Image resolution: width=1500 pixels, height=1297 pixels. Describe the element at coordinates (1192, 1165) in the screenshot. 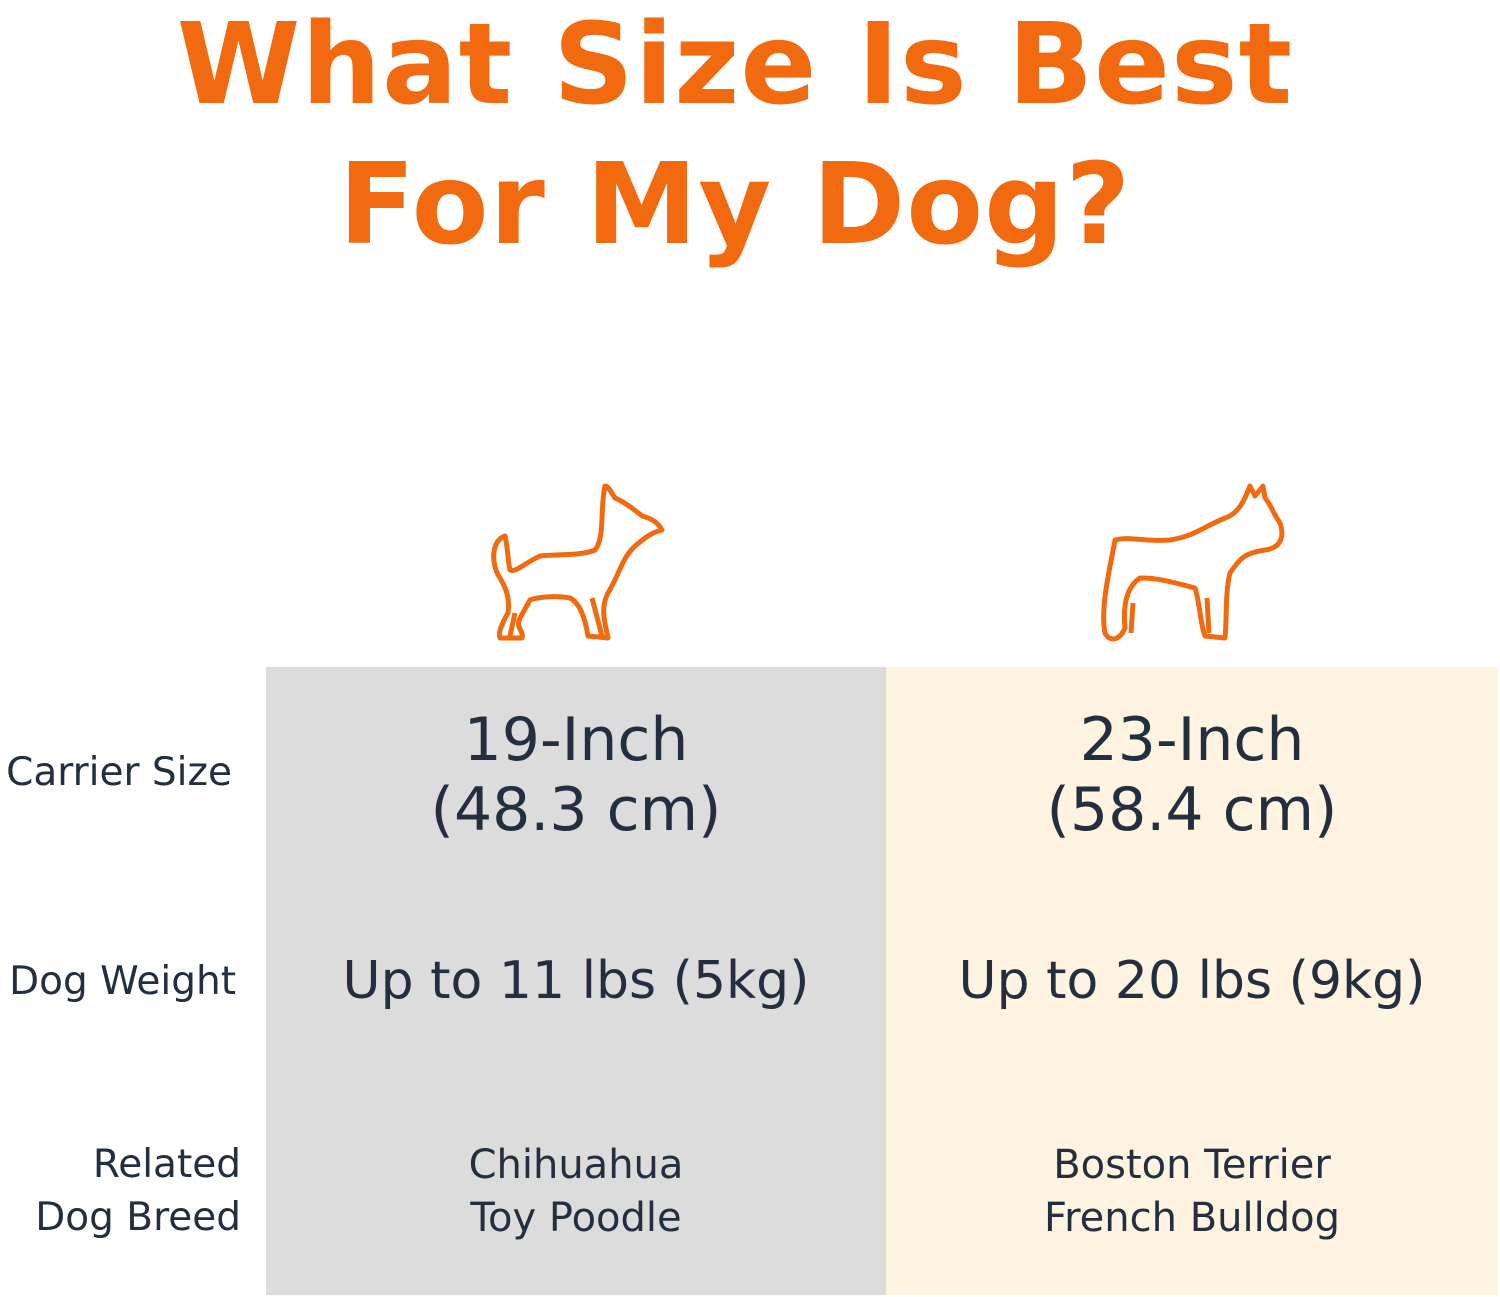

I see `breed: Boston Terrier` at that location.